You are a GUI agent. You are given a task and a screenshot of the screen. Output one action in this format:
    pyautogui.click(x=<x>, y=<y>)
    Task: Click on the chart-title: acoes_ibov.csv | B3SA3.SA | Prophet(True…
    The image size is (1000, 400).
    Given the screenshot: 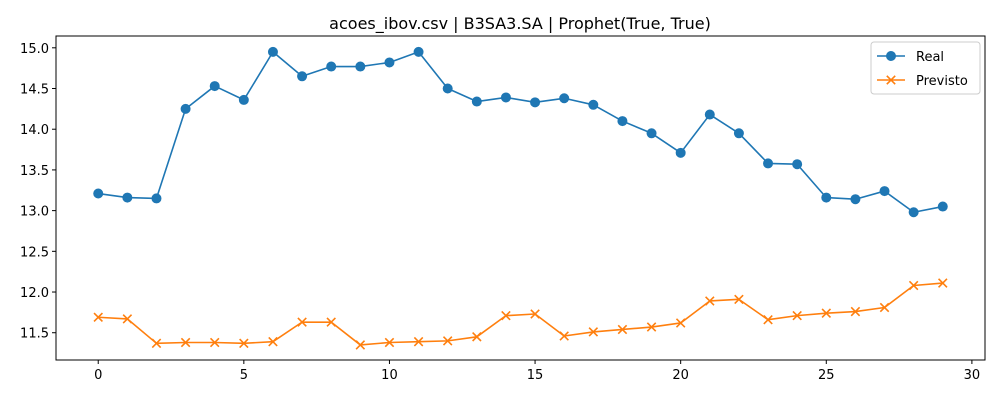 What is the action you would take?
    pyautogui.click(x=520, y=24)
    